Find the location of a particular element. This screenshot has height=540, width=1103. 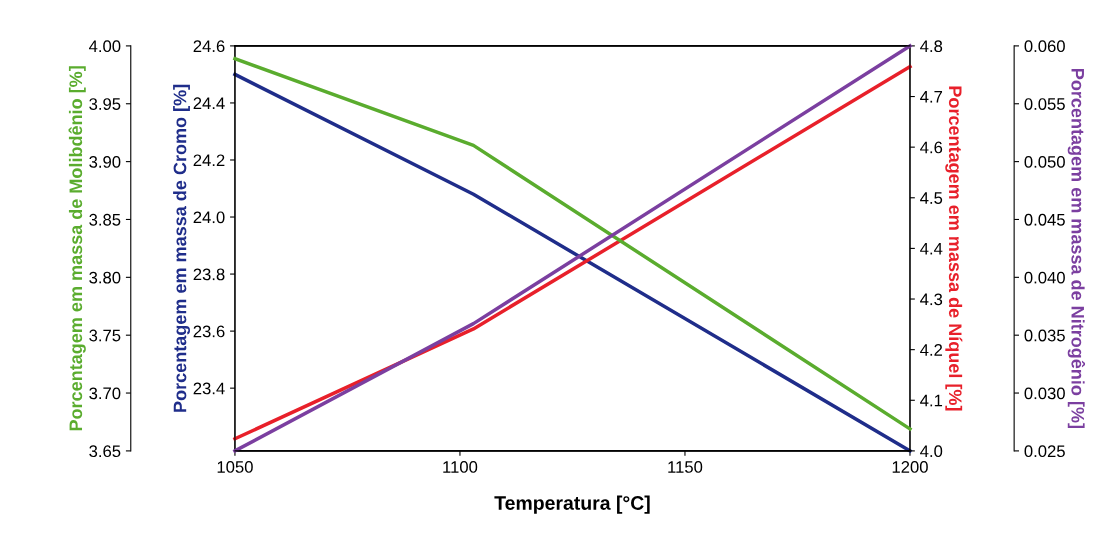

y-tick-label: 24.2 is located at coordinates (209, 160).